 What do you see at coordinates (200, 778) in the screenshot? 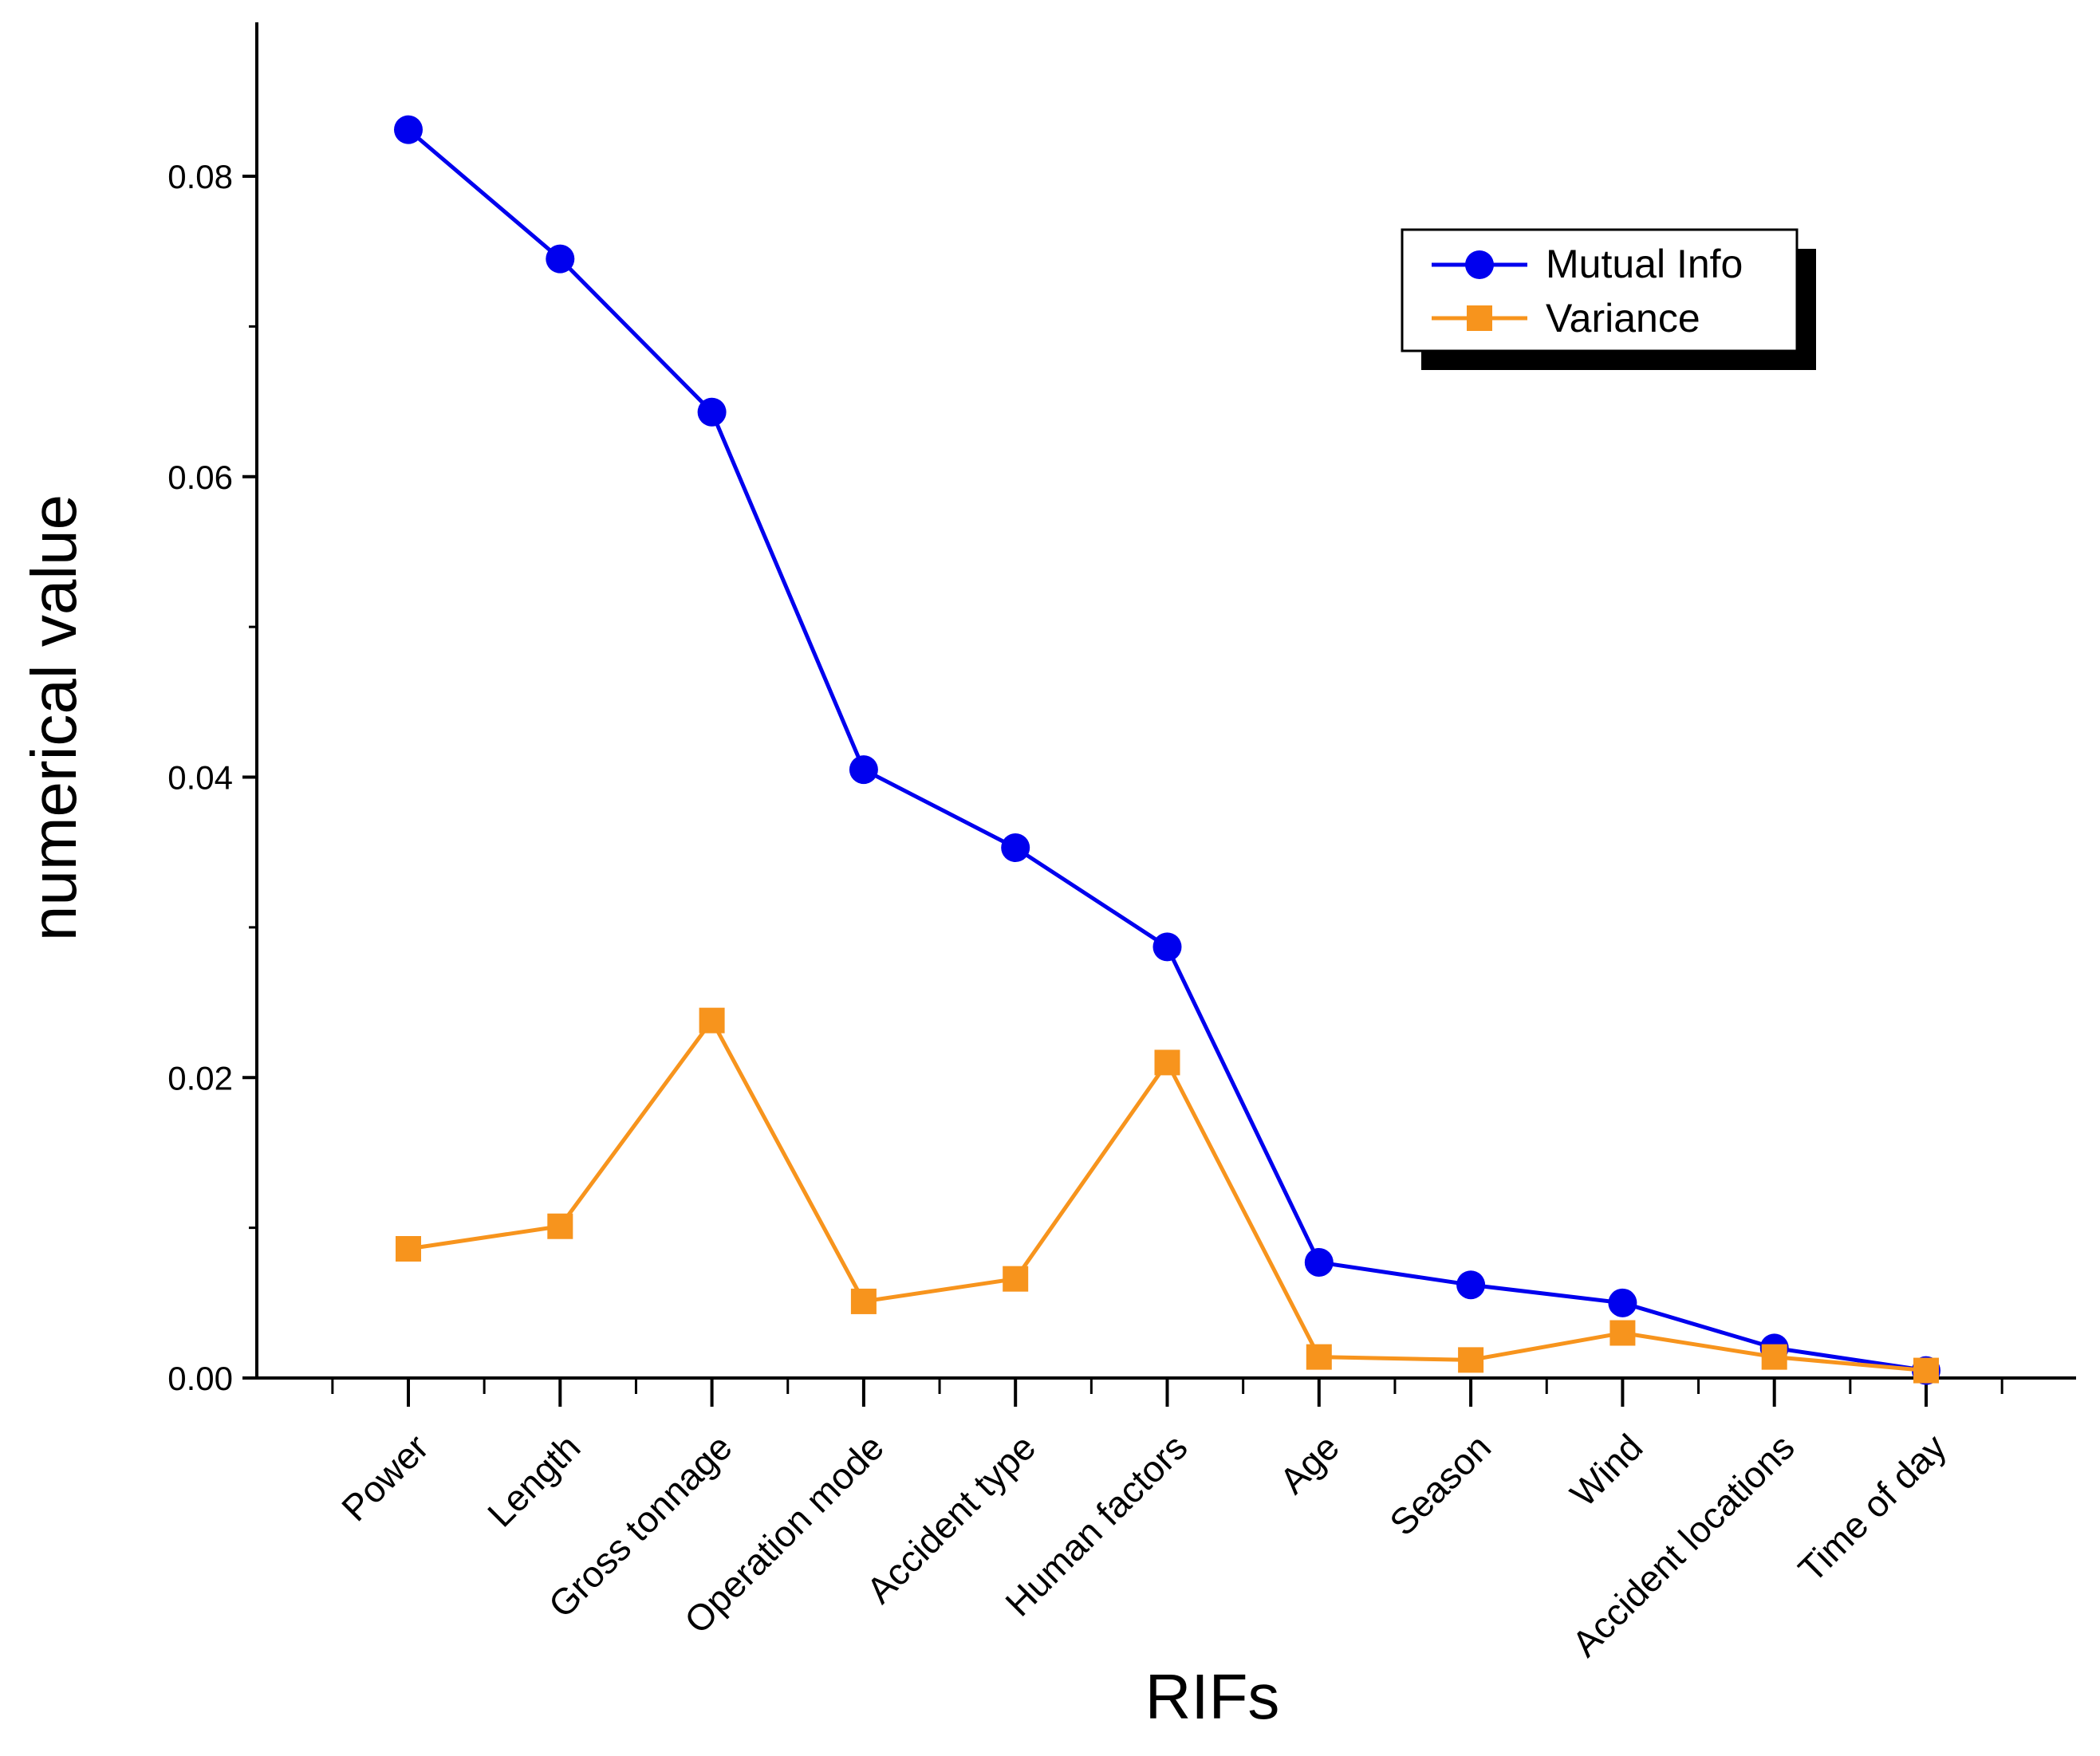
I see `y-tick-label: 0.04` at bounding box center [200, 778].